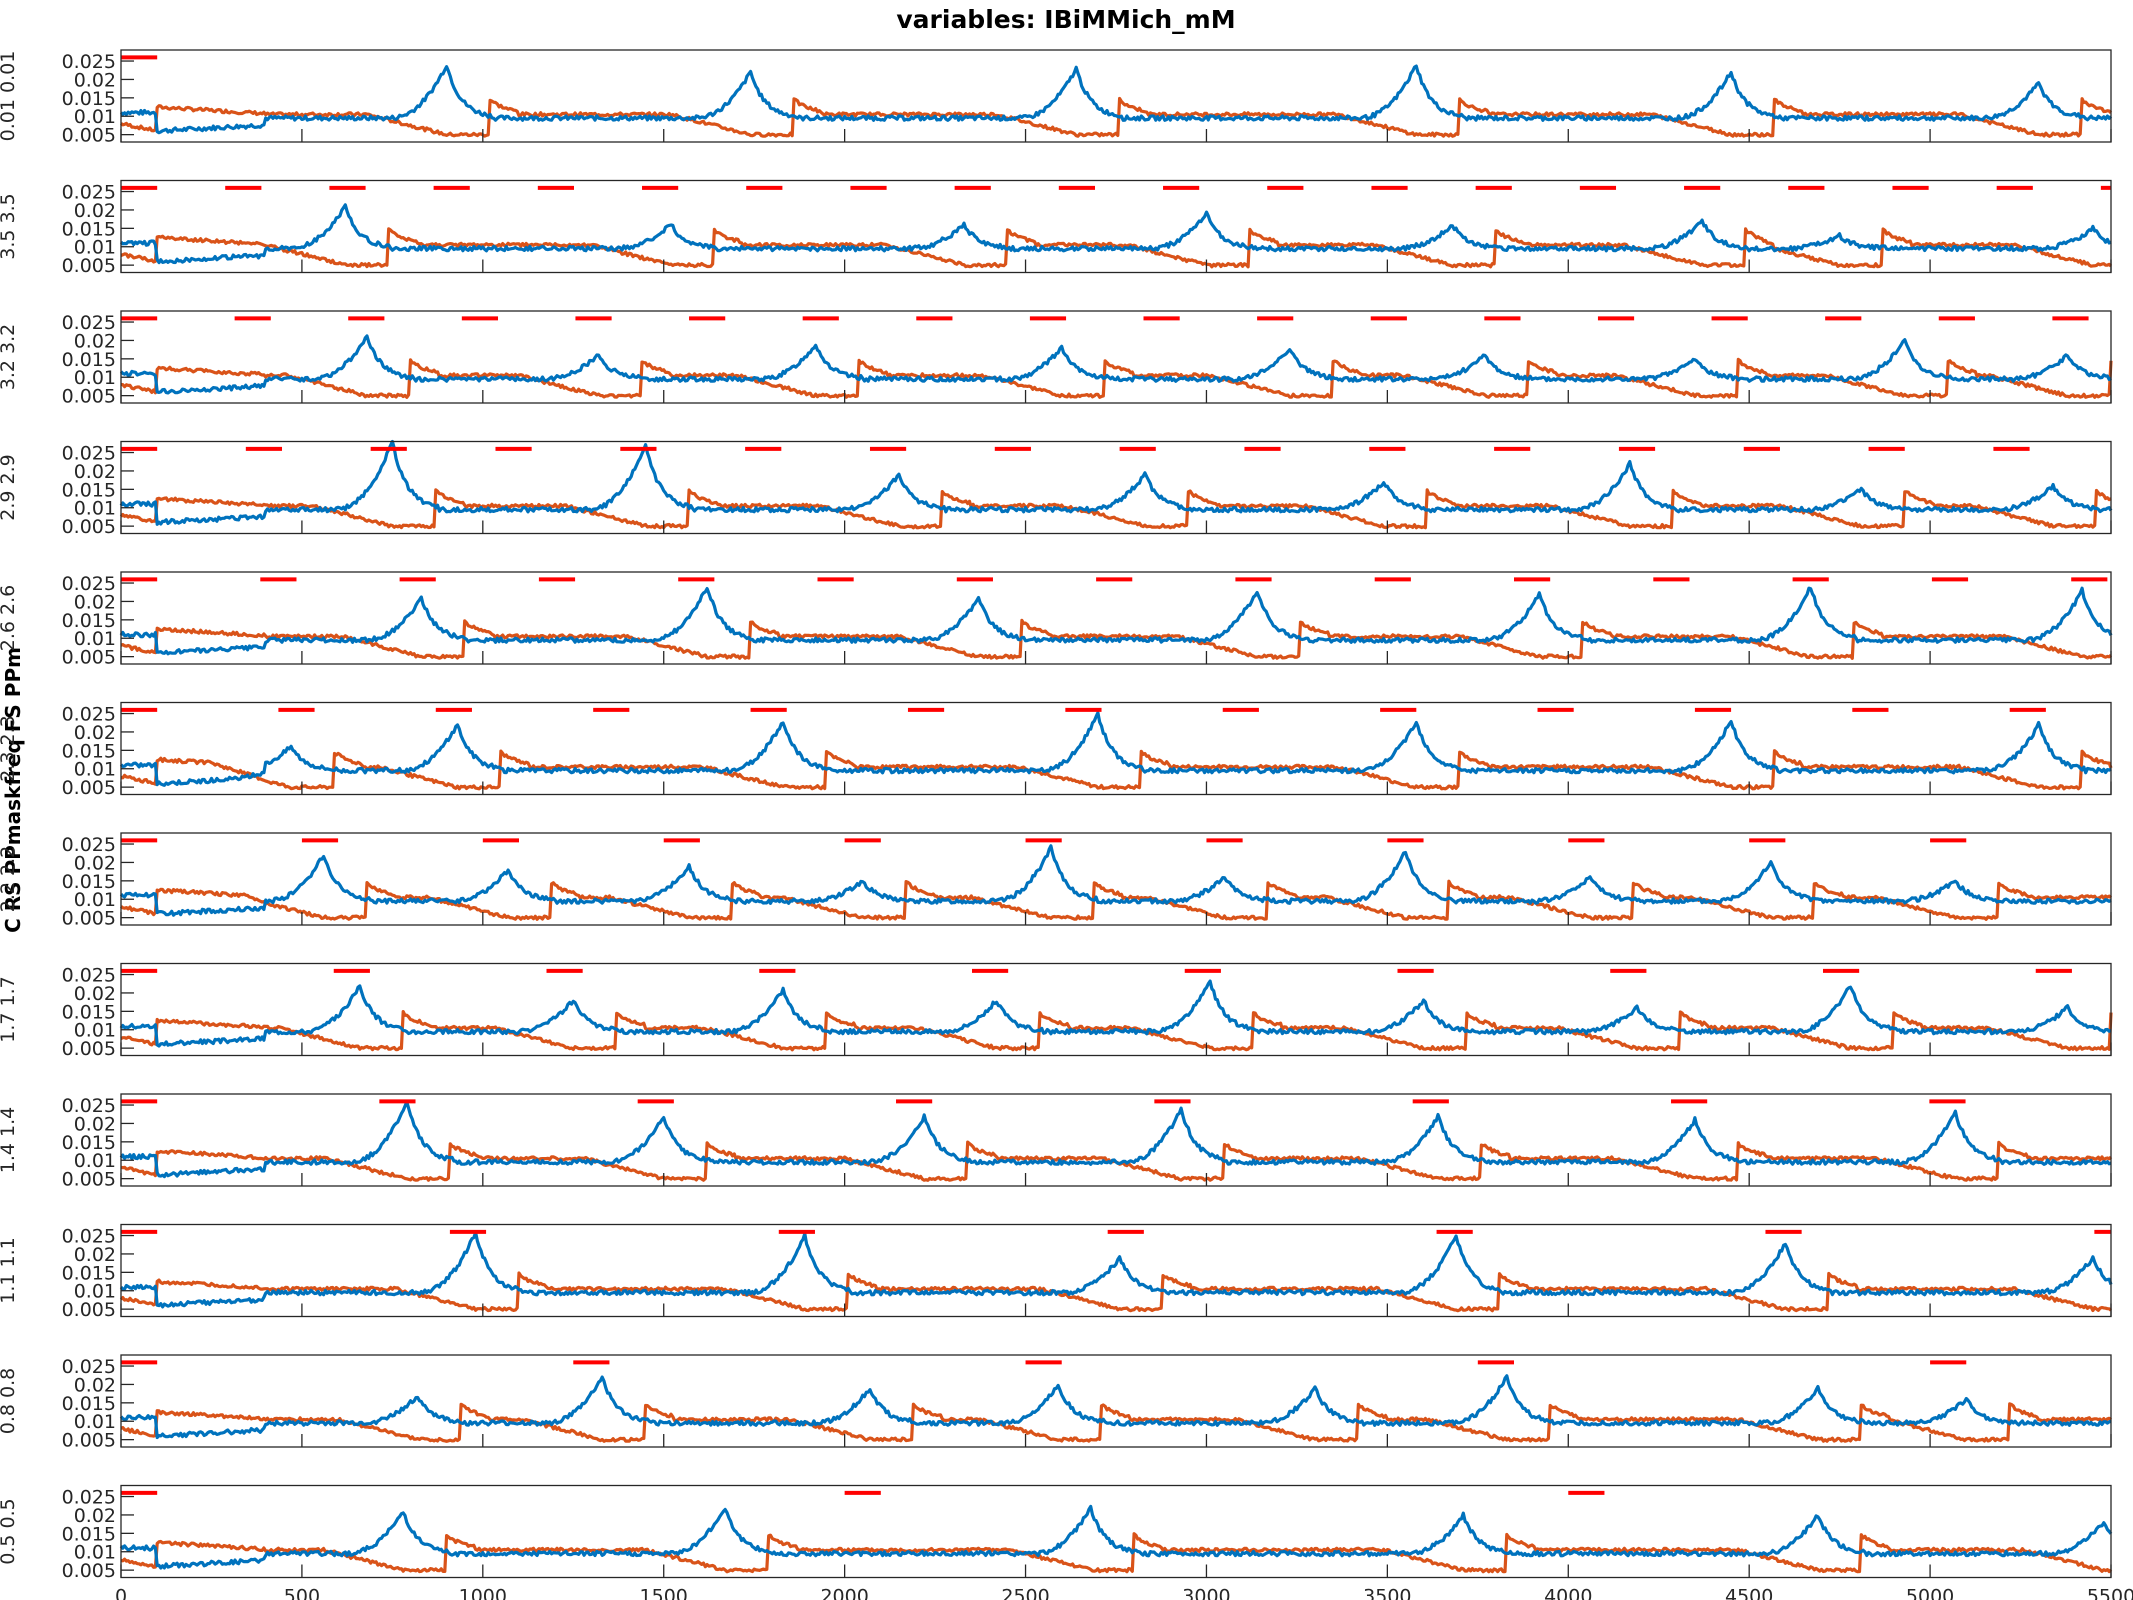 Image resolution: width=2133 pixels, height=1600 pixels. Describe the element at coordinates (9, 748) in the screenshot. I see `row-side-label: 2.3 2.3` at that location.